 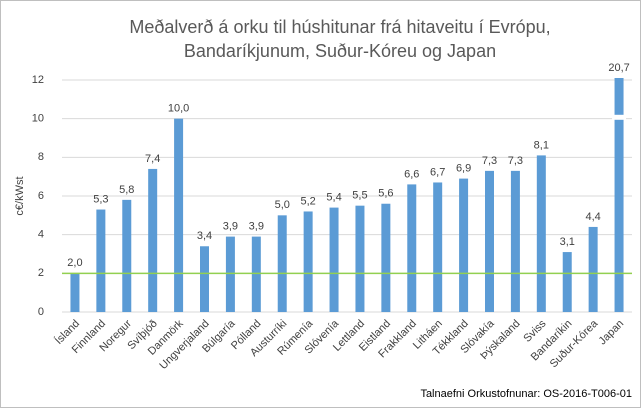 What do you see at coordinates (74, 263) in the screenshot?
I see `value-label: 2,0` at bounding box center [74, 263].